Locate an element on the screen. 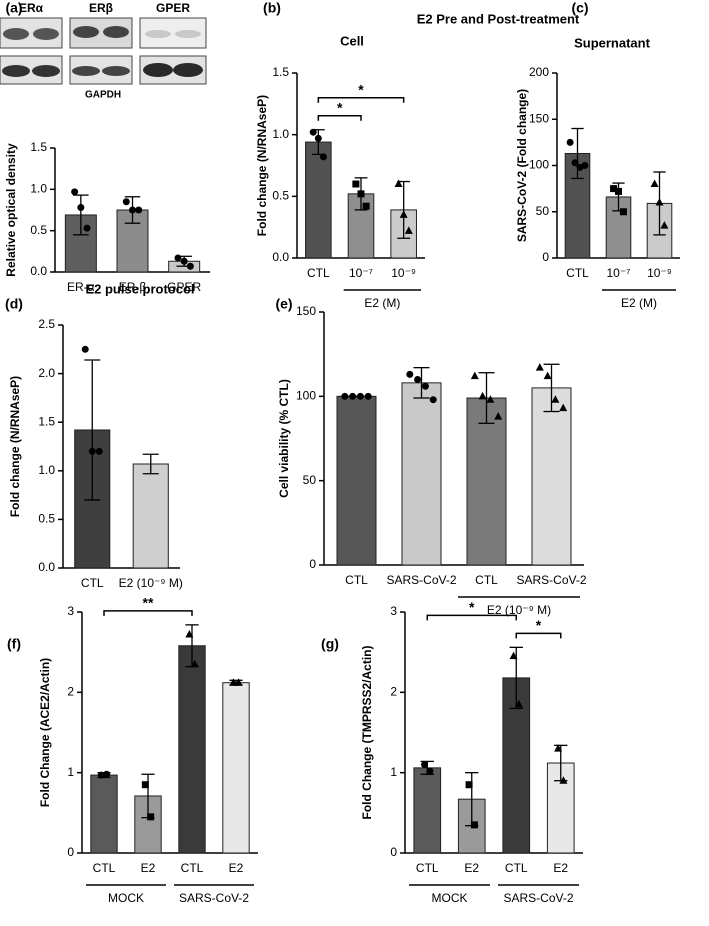 The width and height of the screenshot is (709, 926). y-tick-label: 2.0 is located at coordinates (46, 373).